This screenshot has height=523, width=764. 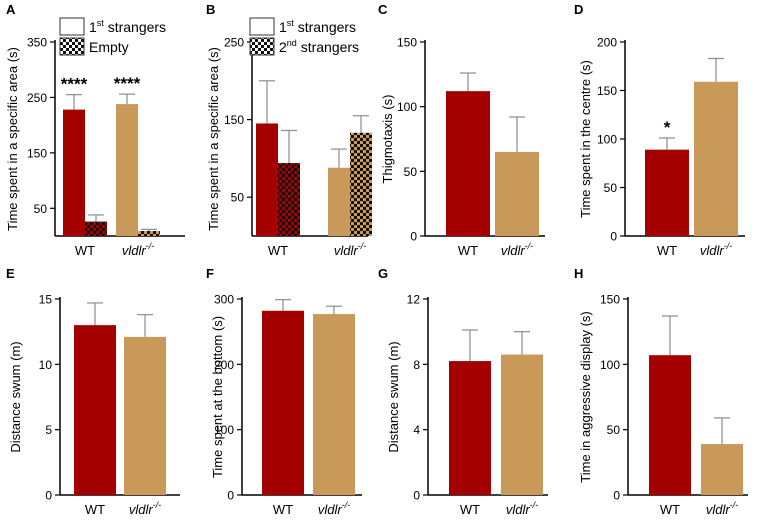 I want to click on legend-label: 2nd strangers, so click(x=319, y=46).